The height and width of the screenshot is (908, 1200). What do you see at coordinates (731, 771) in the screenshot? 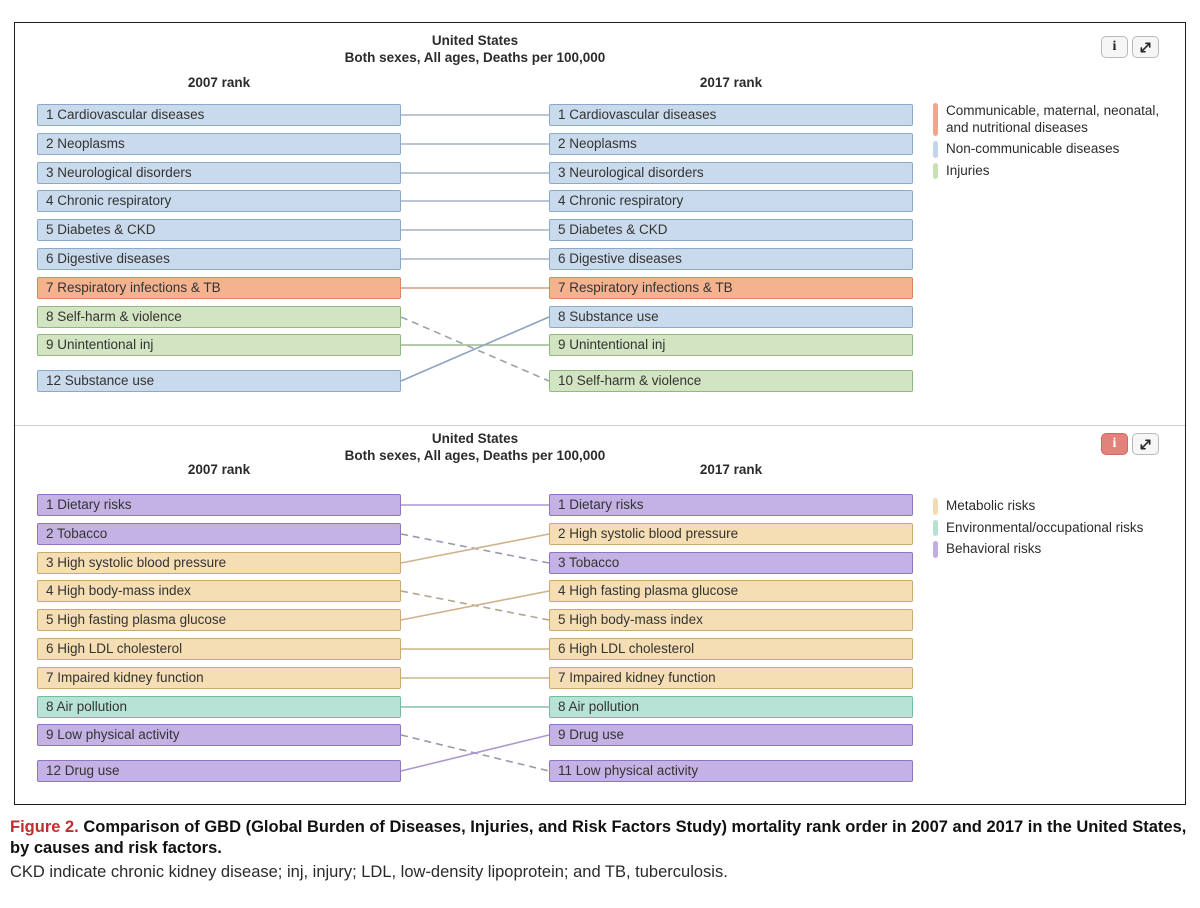
I see `rank-bar: 11 Low physical activity` at bounding box center [731, 771].